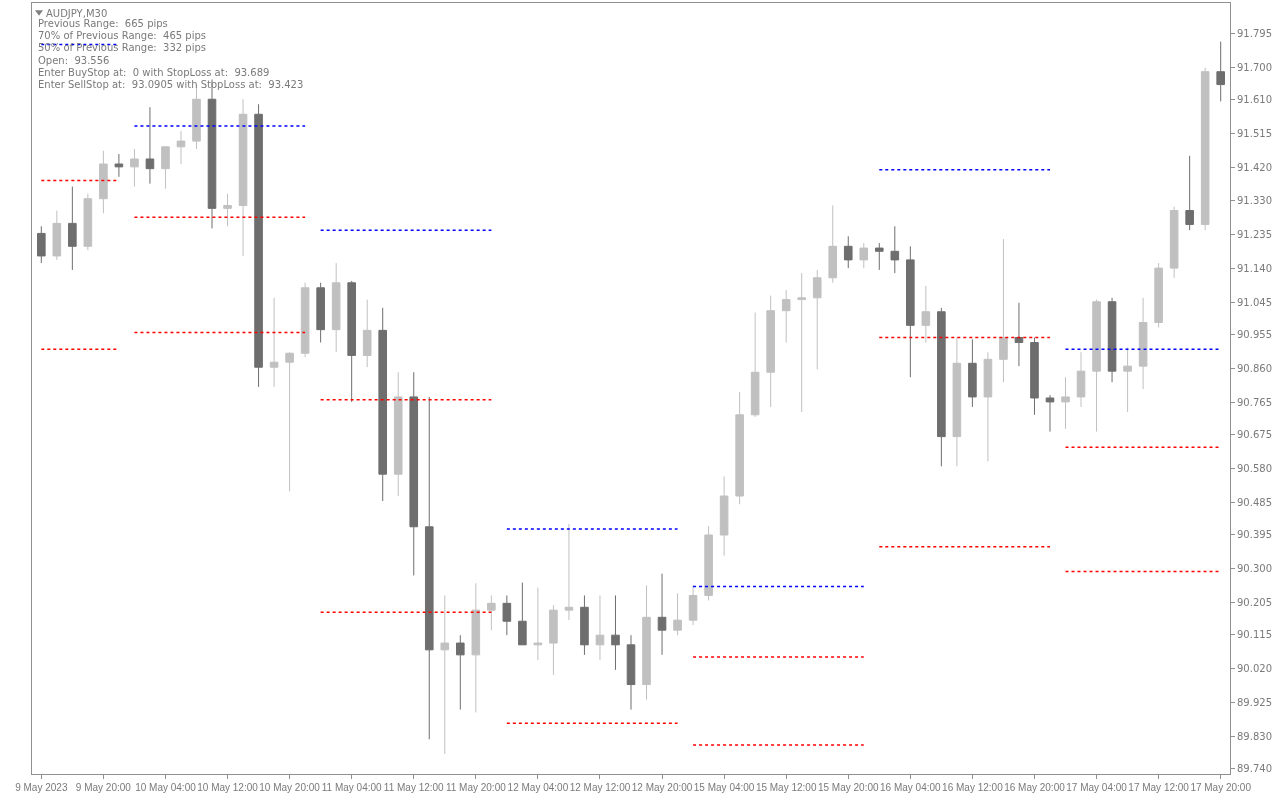 Image resolution: width=1280 pixels, height=800 pixels. Describe the element at coordinates (1254, 34) in the screenshot. I see `y-tick-label: 91.795` at that location.